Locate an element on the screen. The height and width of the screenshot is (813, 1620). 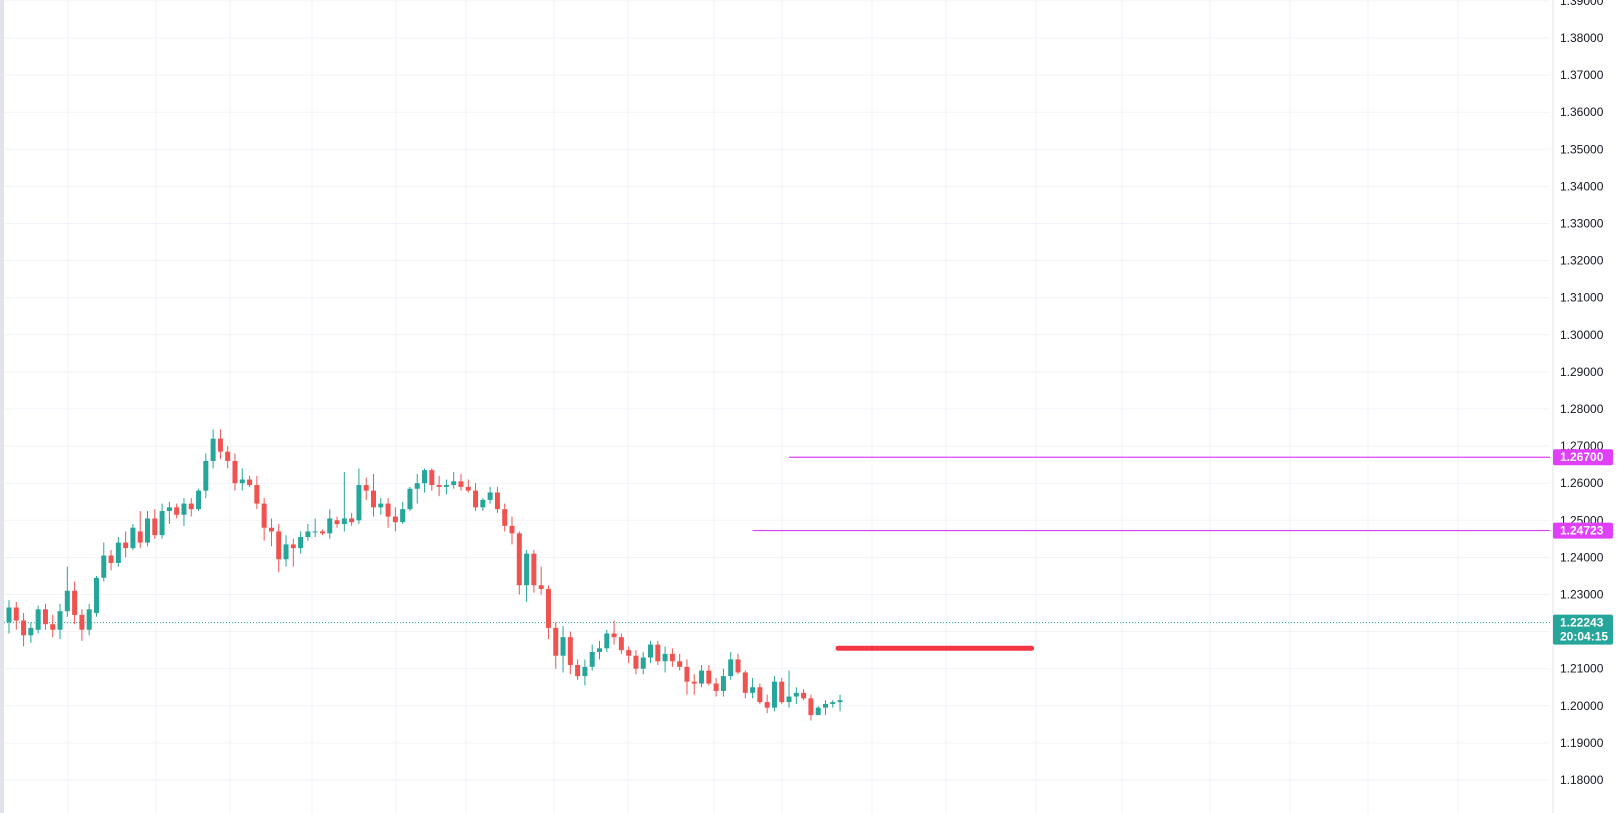
y-tick-label: 1.39000 is located at coordinates (1582, 4).